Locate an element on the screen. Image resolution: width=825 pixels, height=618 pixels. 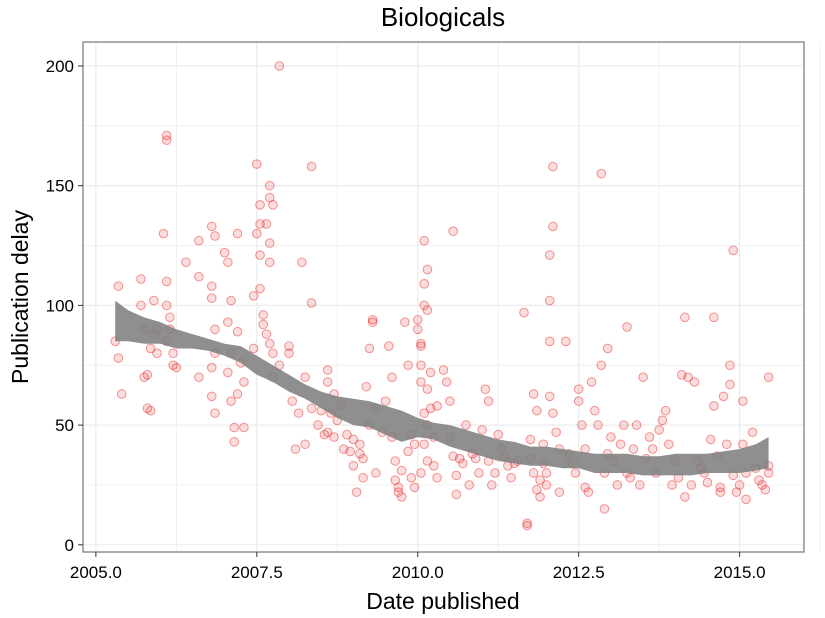
y-tick-label: 100 is located at coordinates (60, 305).